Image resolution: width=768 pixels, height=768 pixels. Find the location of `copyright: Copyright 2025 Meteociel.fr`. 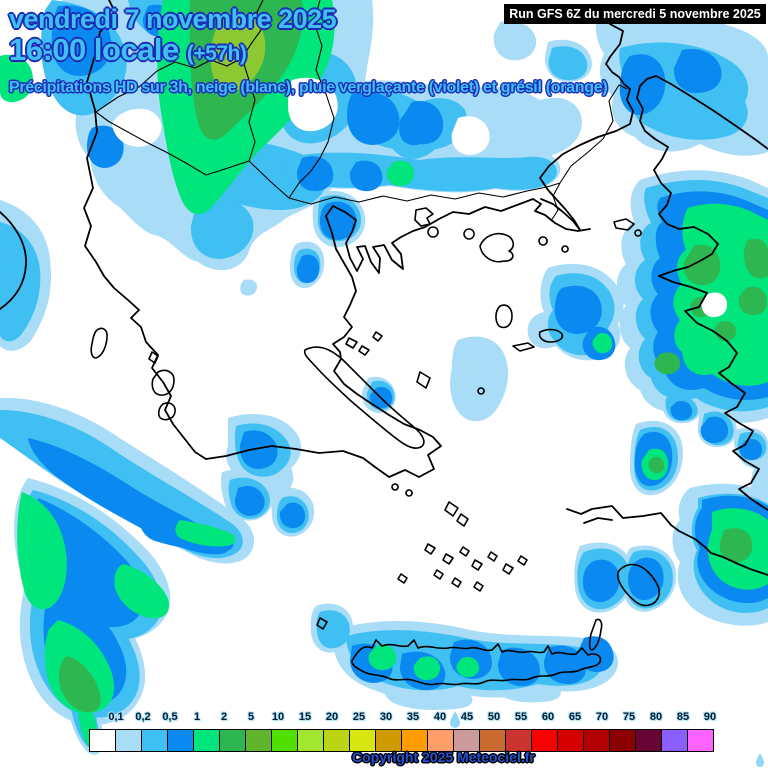

copyright: Copyright 2025 Meteociel.fr is located at coordinates (443, 757).